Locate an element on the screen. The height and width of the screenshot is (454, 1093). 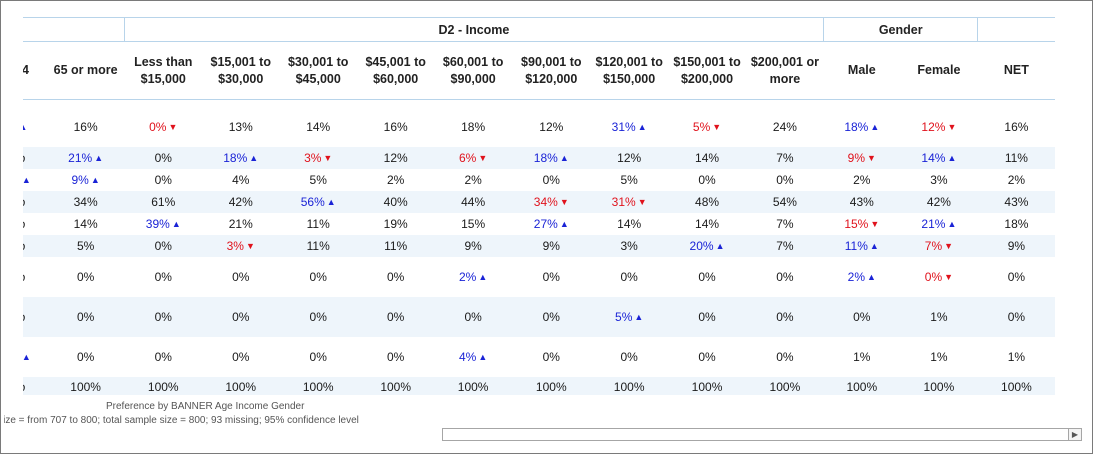
table-cell: 34% ▼ is located at coordinates (551, 201).